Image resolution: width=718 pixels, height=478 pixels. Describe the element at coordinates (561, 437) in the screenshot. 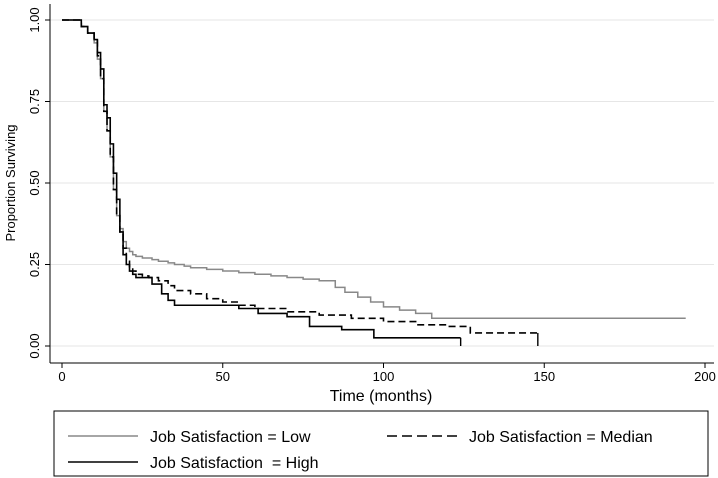

I see `legend-label-median: Job Satisfaction = Median` at that location.